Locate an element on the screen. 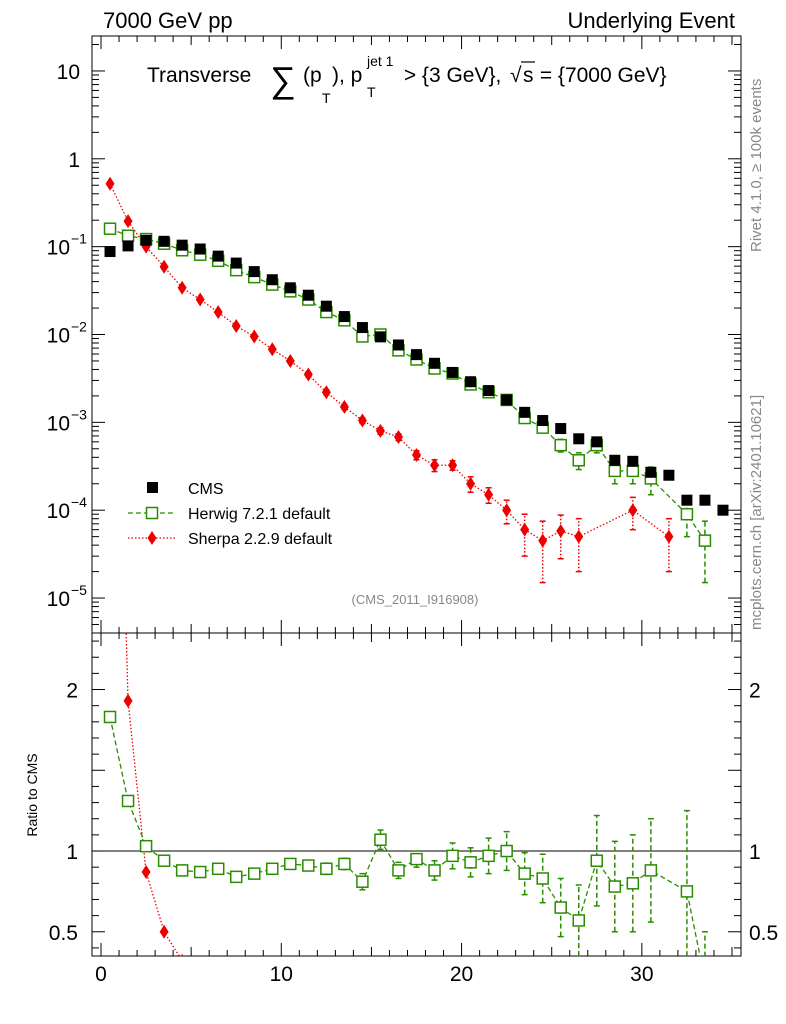 This screenshot has width=786, height=1024. ratio-y-tick-label-left: 1 is located at coordinates (72, 852).